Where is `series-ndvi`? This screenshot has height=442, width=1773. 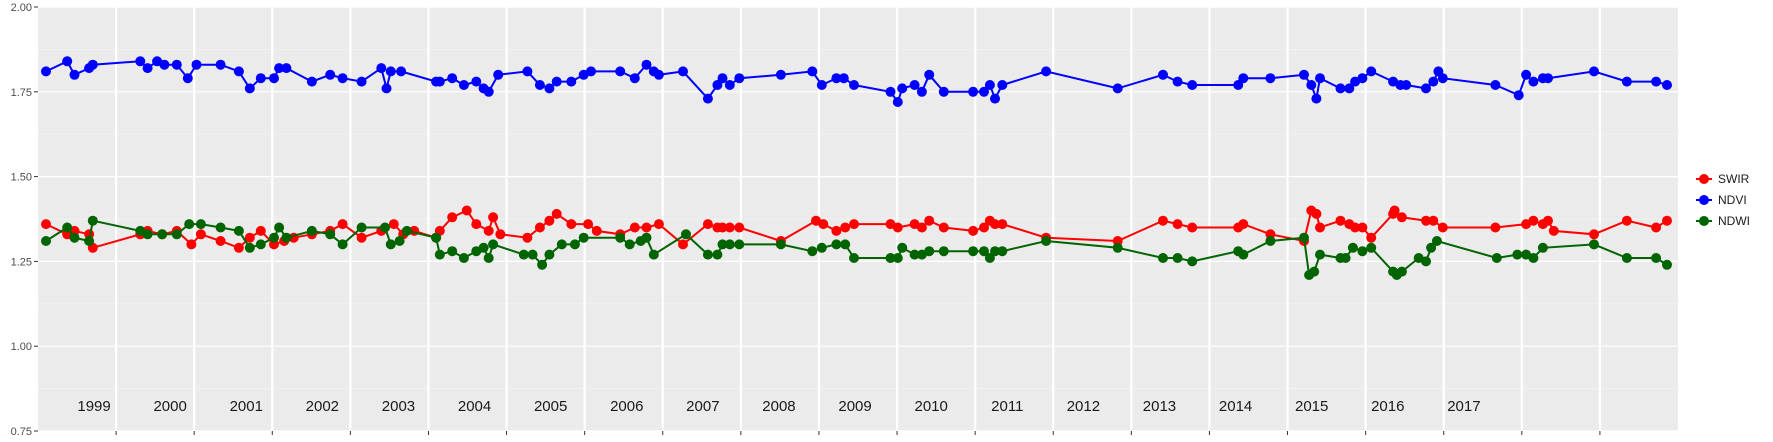
series-ndvi is located at coordinates (856, 81).